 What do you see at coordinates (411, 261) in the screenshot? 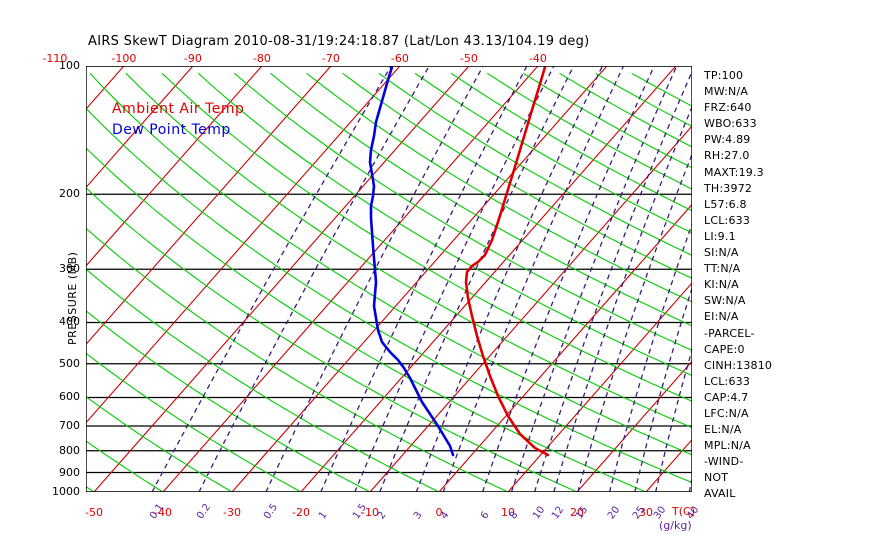
I see `dewpoint-profile-line` at bounding box center [411, 261].